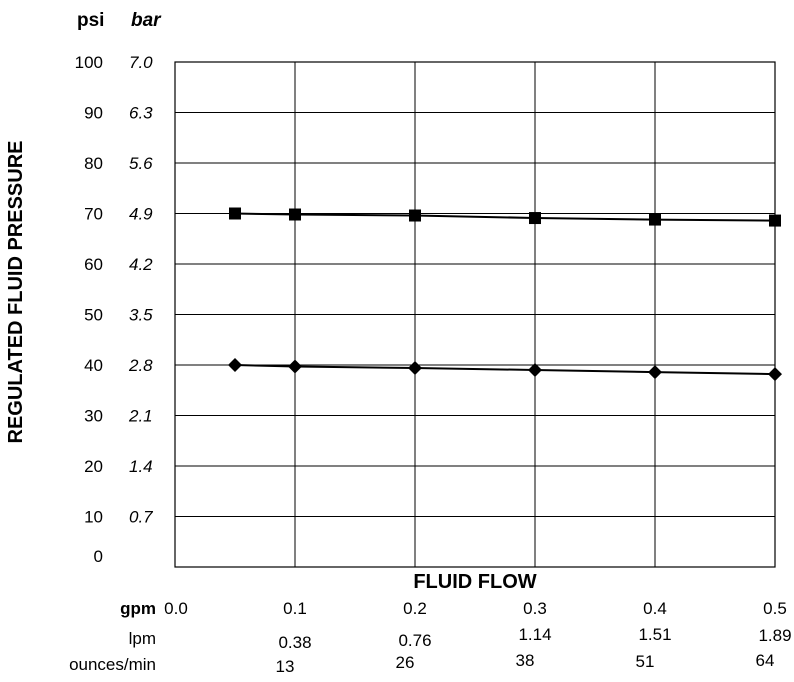 The width and height of the screenshot is (794, 682). I want to click on y-tick-bar: 2.8, so click(140, 365).